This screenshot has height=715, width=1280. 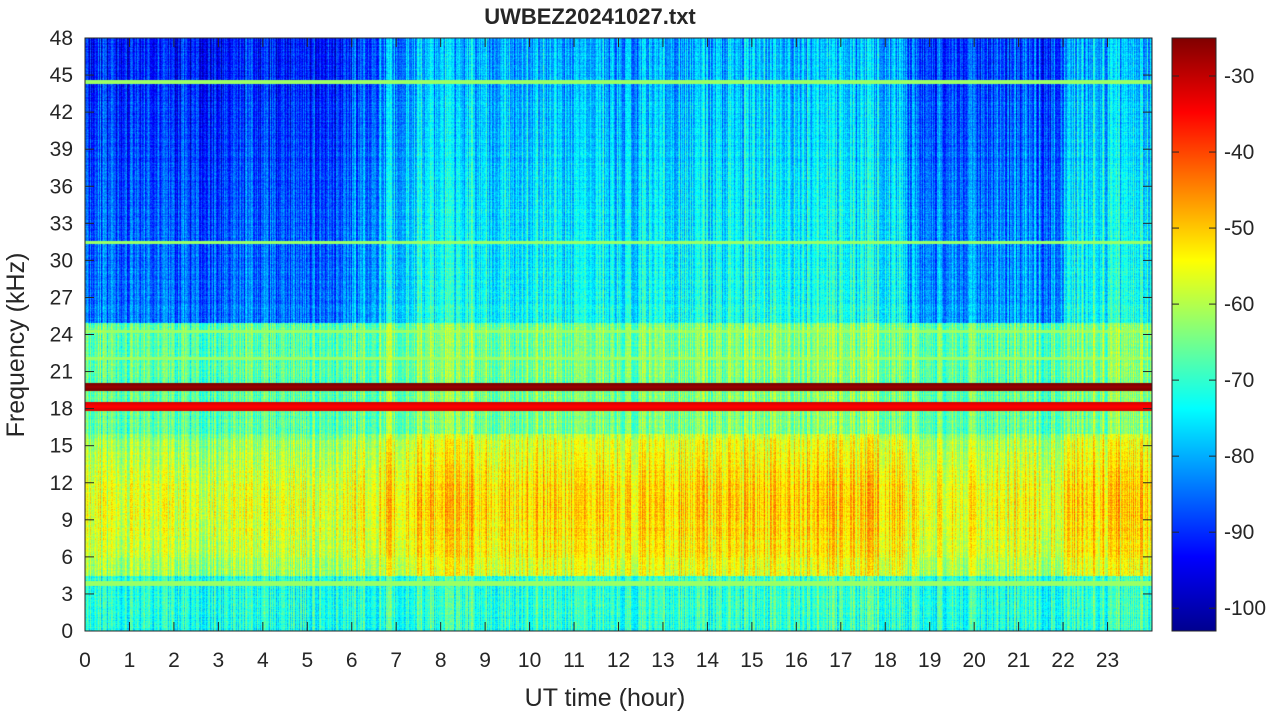 I want to click on x-axis-label: UT time (hour), so click(x=605, y=698).